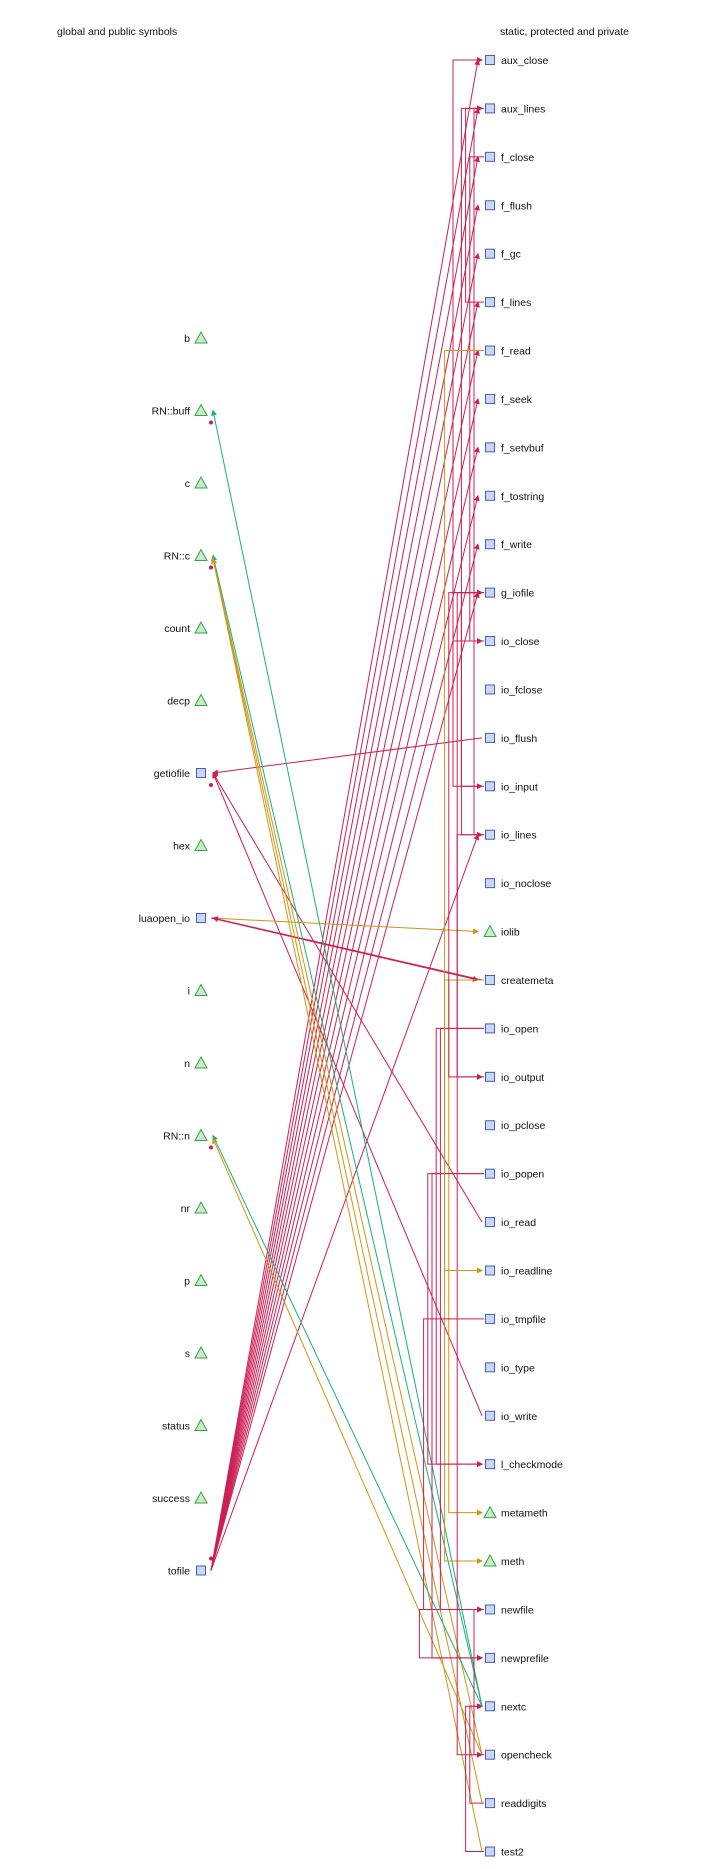 Image resolution: width=720 pixels, height=1869 pixels. What do you see at coordinates (459, 1247) in the screenshot?
I see `edge-io-open-to-l-checkmode` at bounding box center [459, 1247].